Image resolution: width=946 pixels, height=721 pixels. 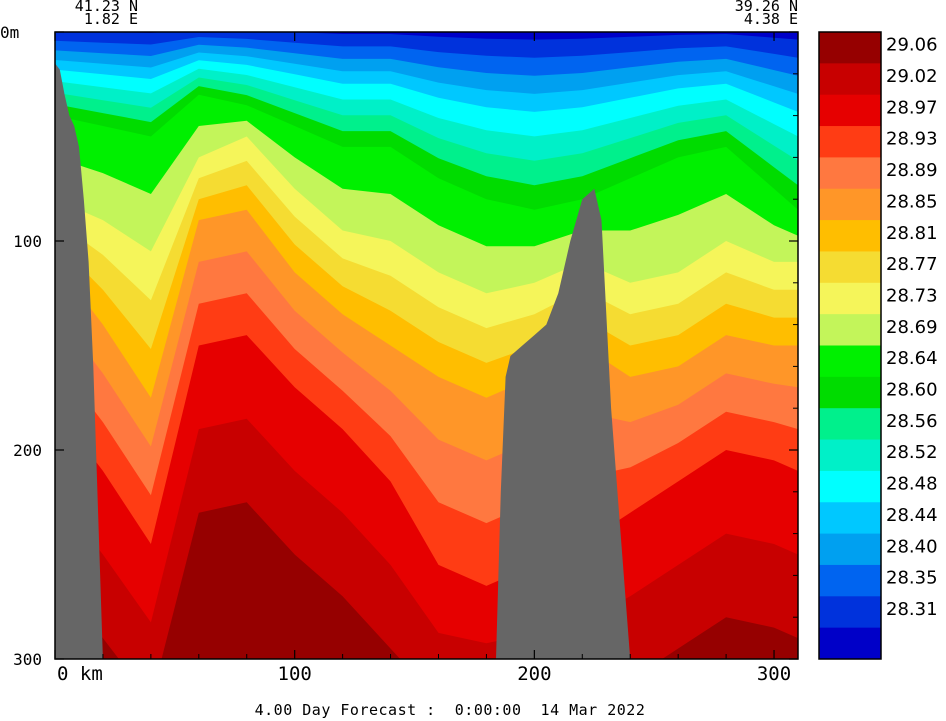 I want to click on x-tick-label: 200, so click(x=534, y=674).